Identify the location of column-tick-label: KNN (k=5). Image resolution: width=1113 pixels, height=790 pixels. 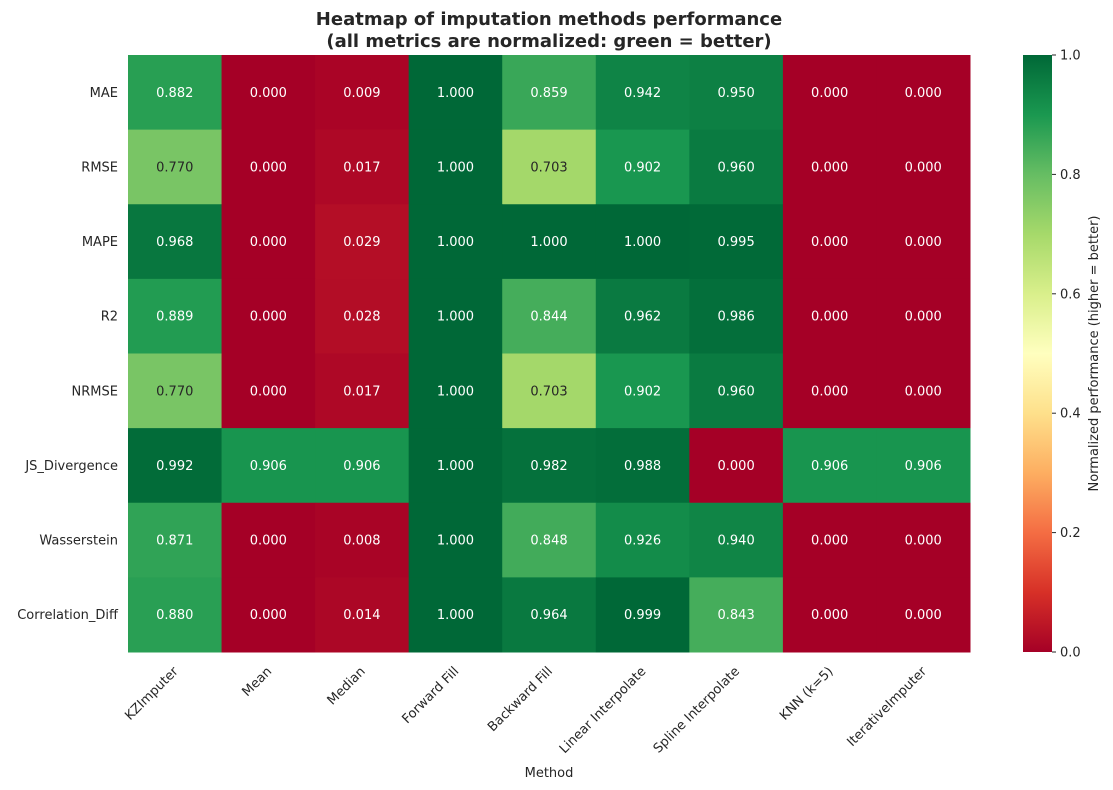
(806, 693).